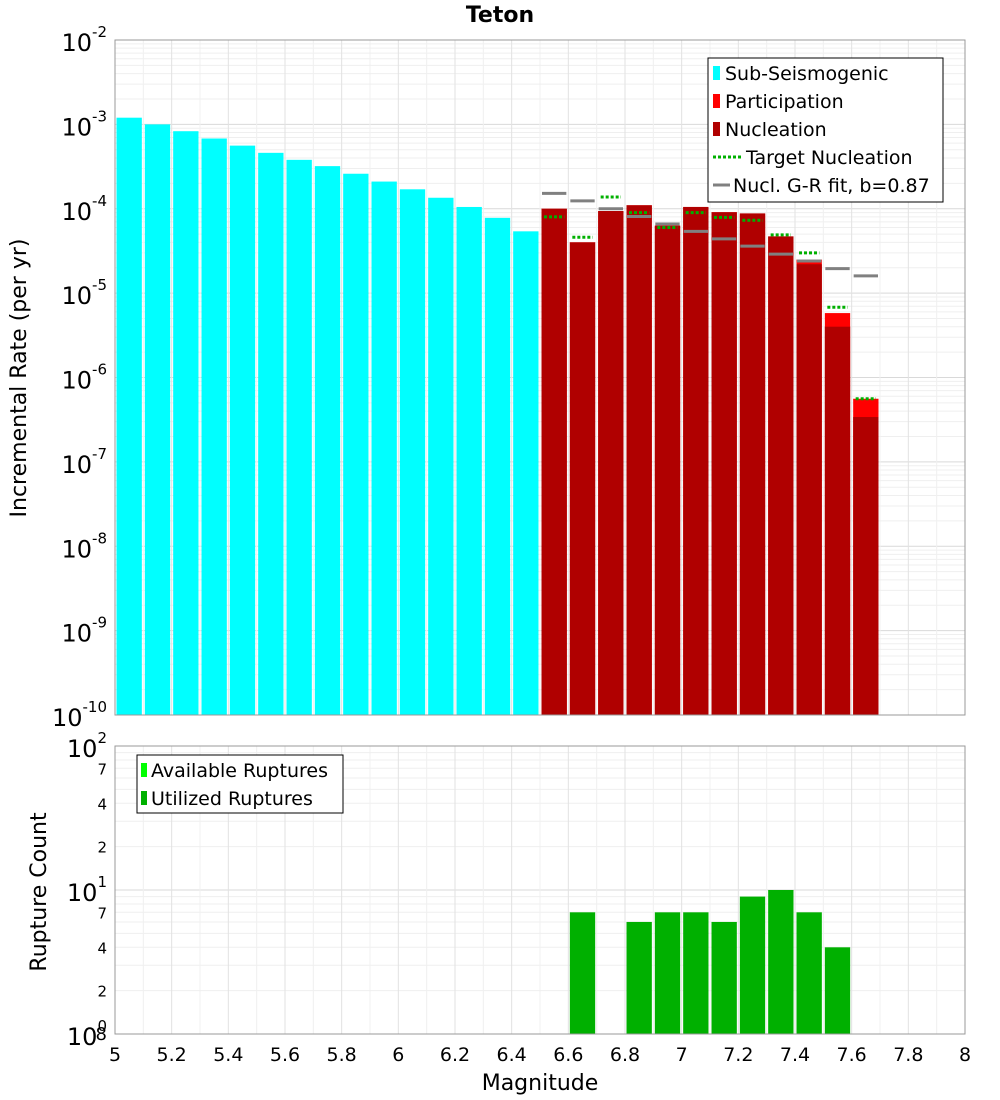 This screenshot has height=1100, width=1000. Describe the element at coordinates (512, 1055) in the screenshot. I see `x-tick-label: 6.4` at that location.